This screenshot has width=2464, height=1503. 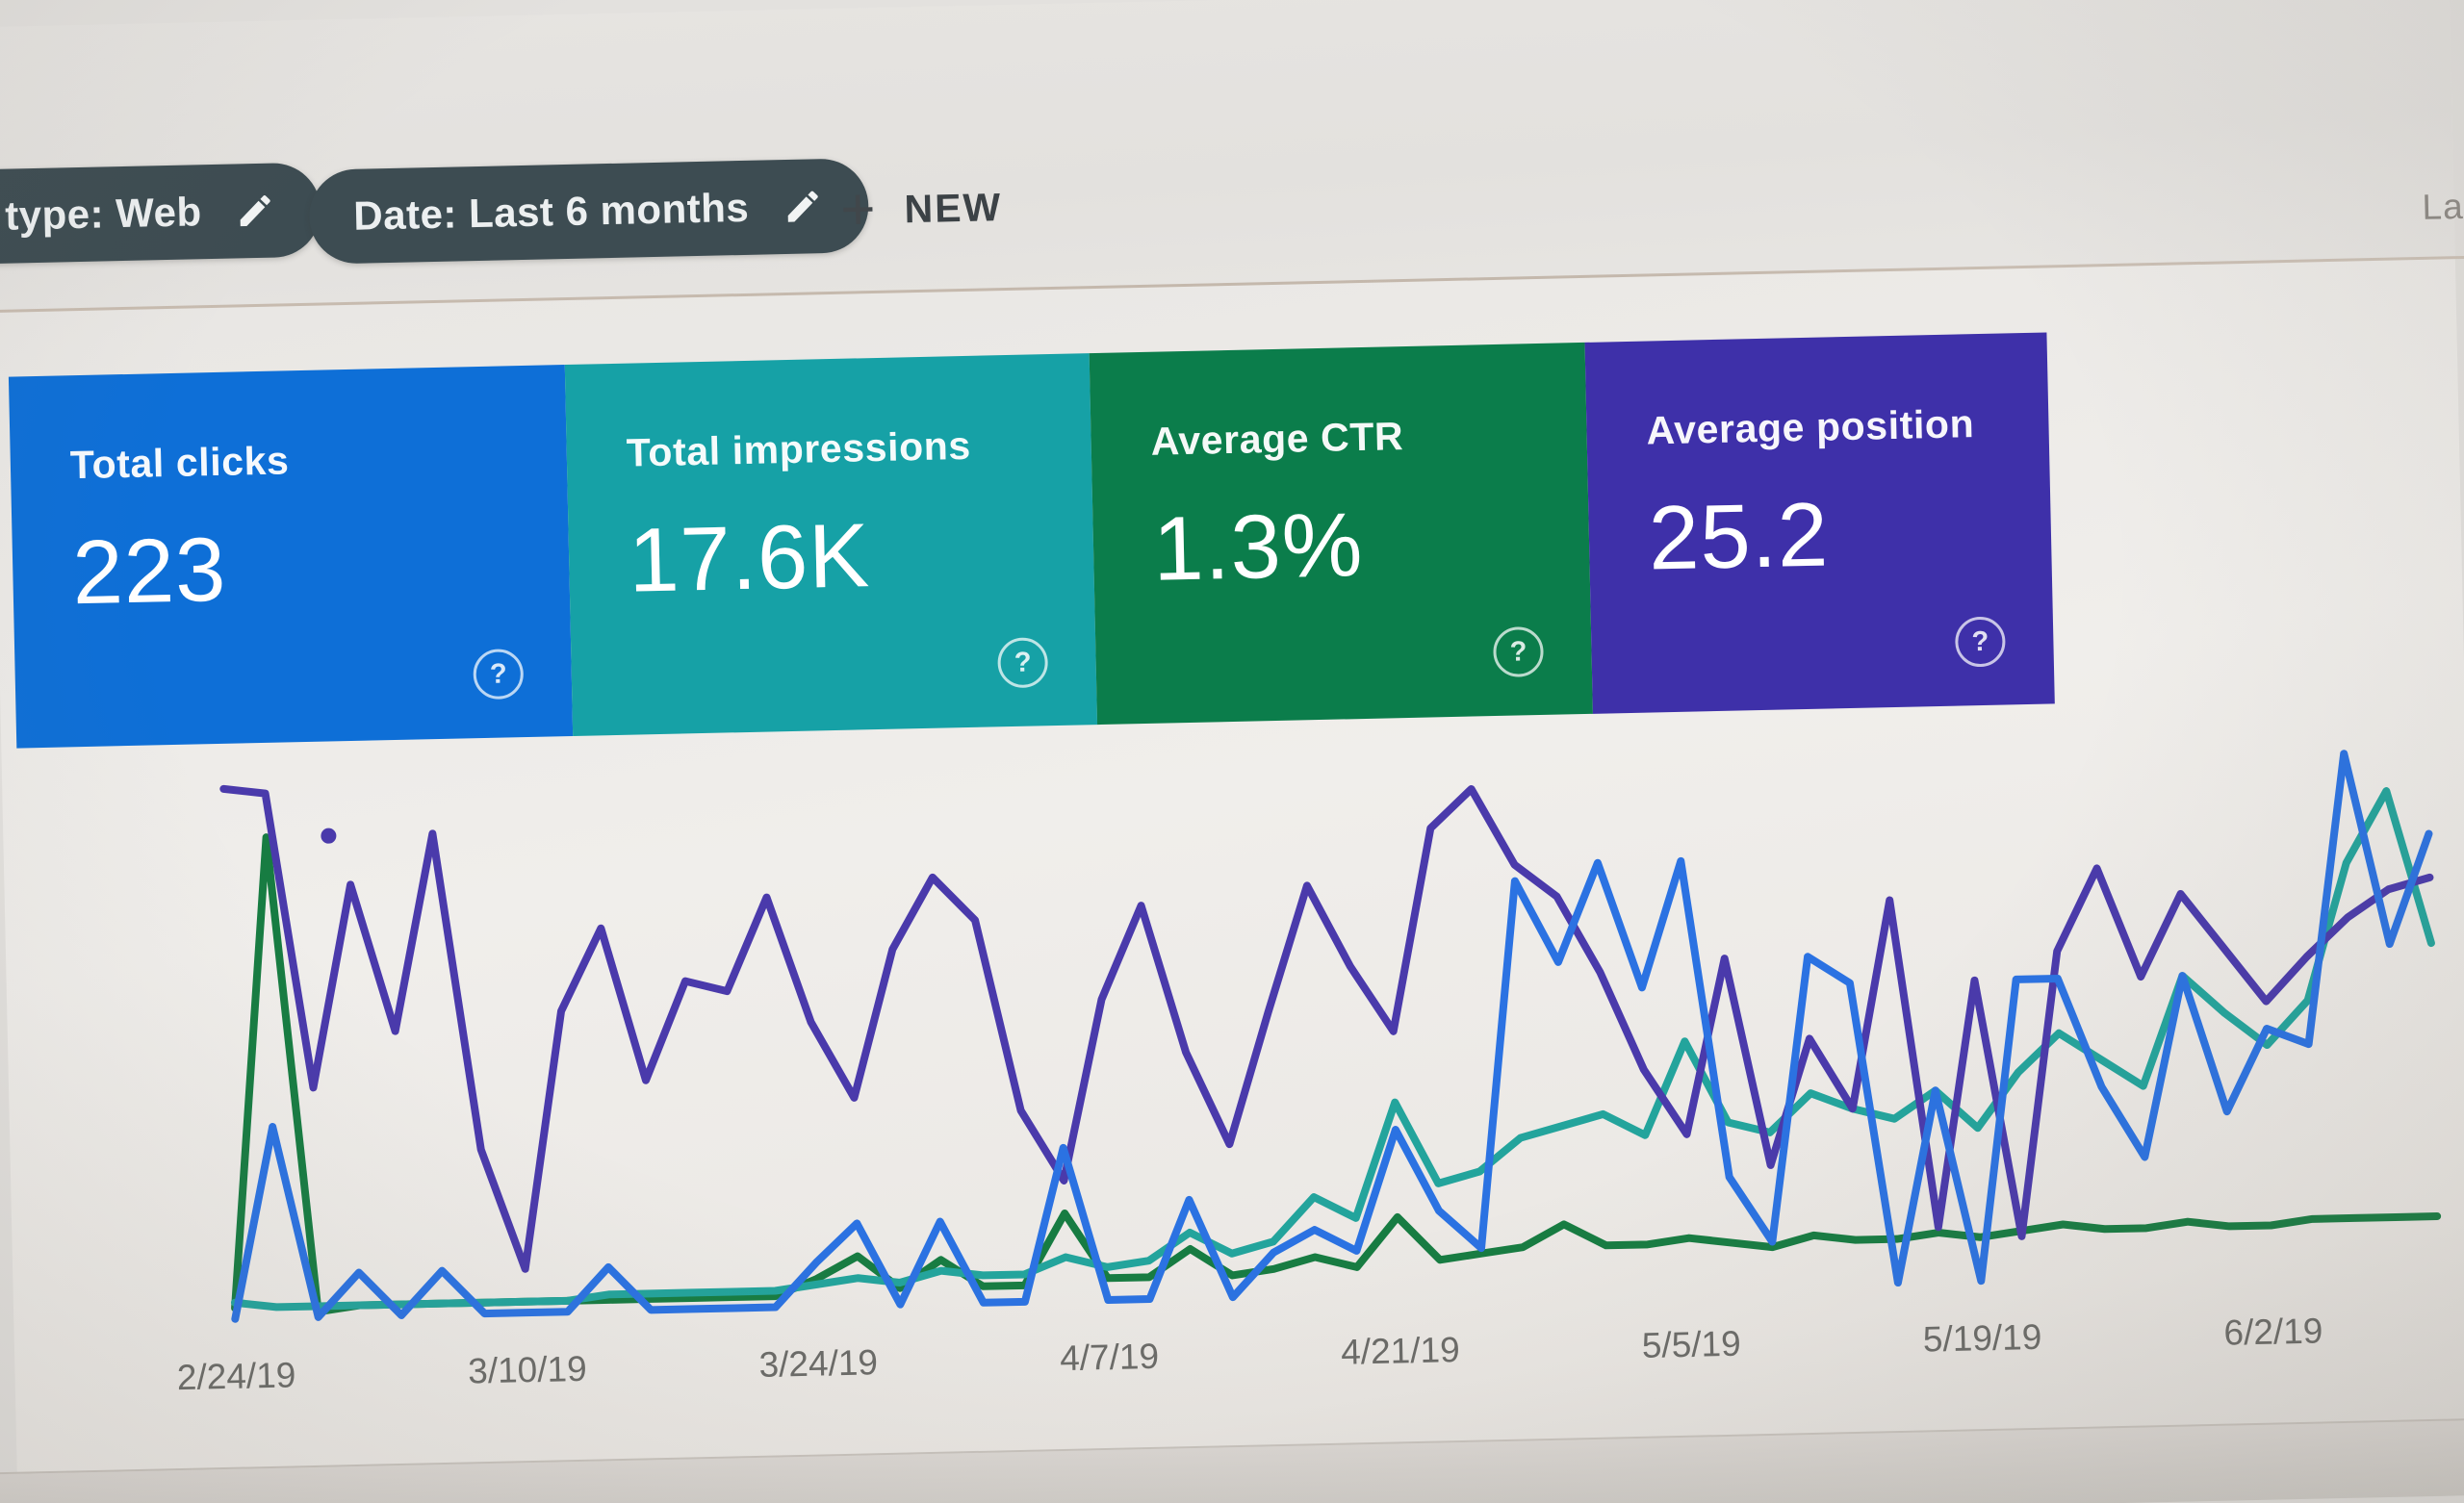 What do you see at coordinates (527, 1370) in the screenshot?
I see `x-axis-tick-label: 3/10/19` at bounding box center [527, 1370].